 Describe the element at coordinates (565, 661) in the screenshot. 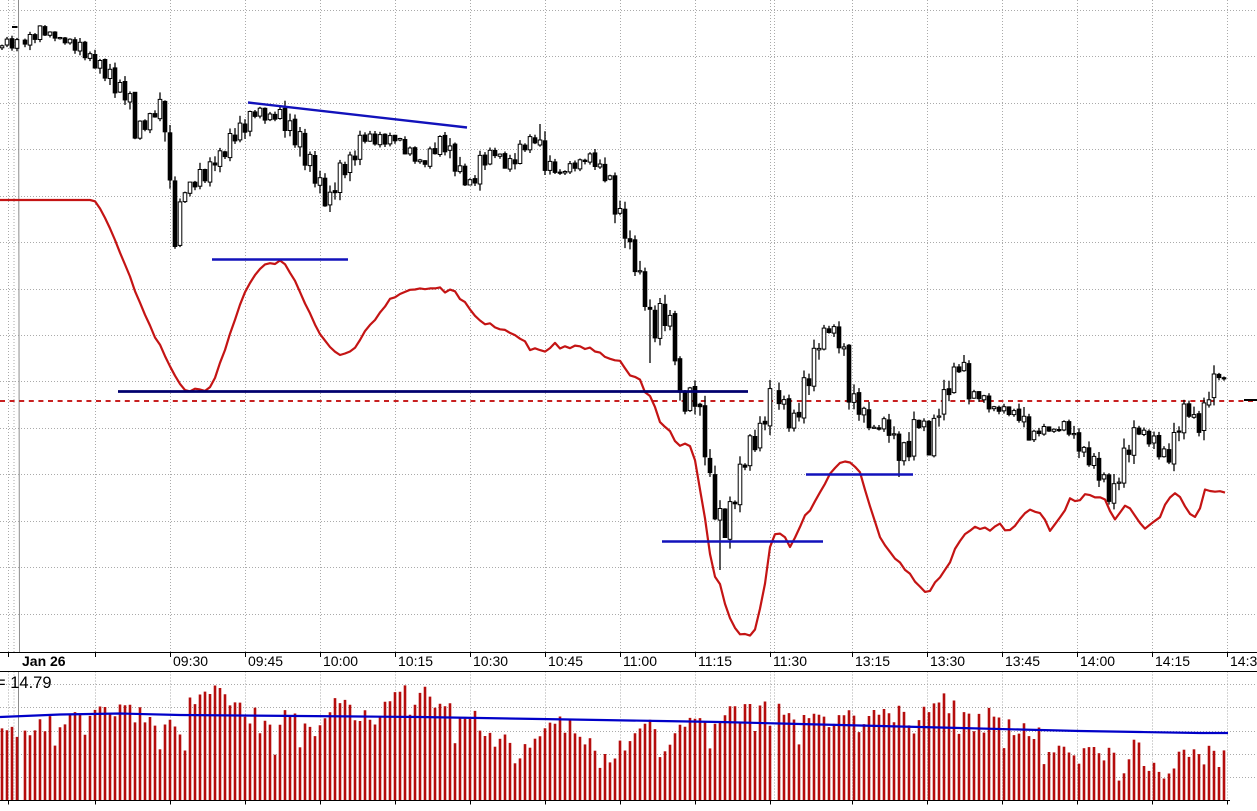

I see `svg-text: 10:45` at that location.